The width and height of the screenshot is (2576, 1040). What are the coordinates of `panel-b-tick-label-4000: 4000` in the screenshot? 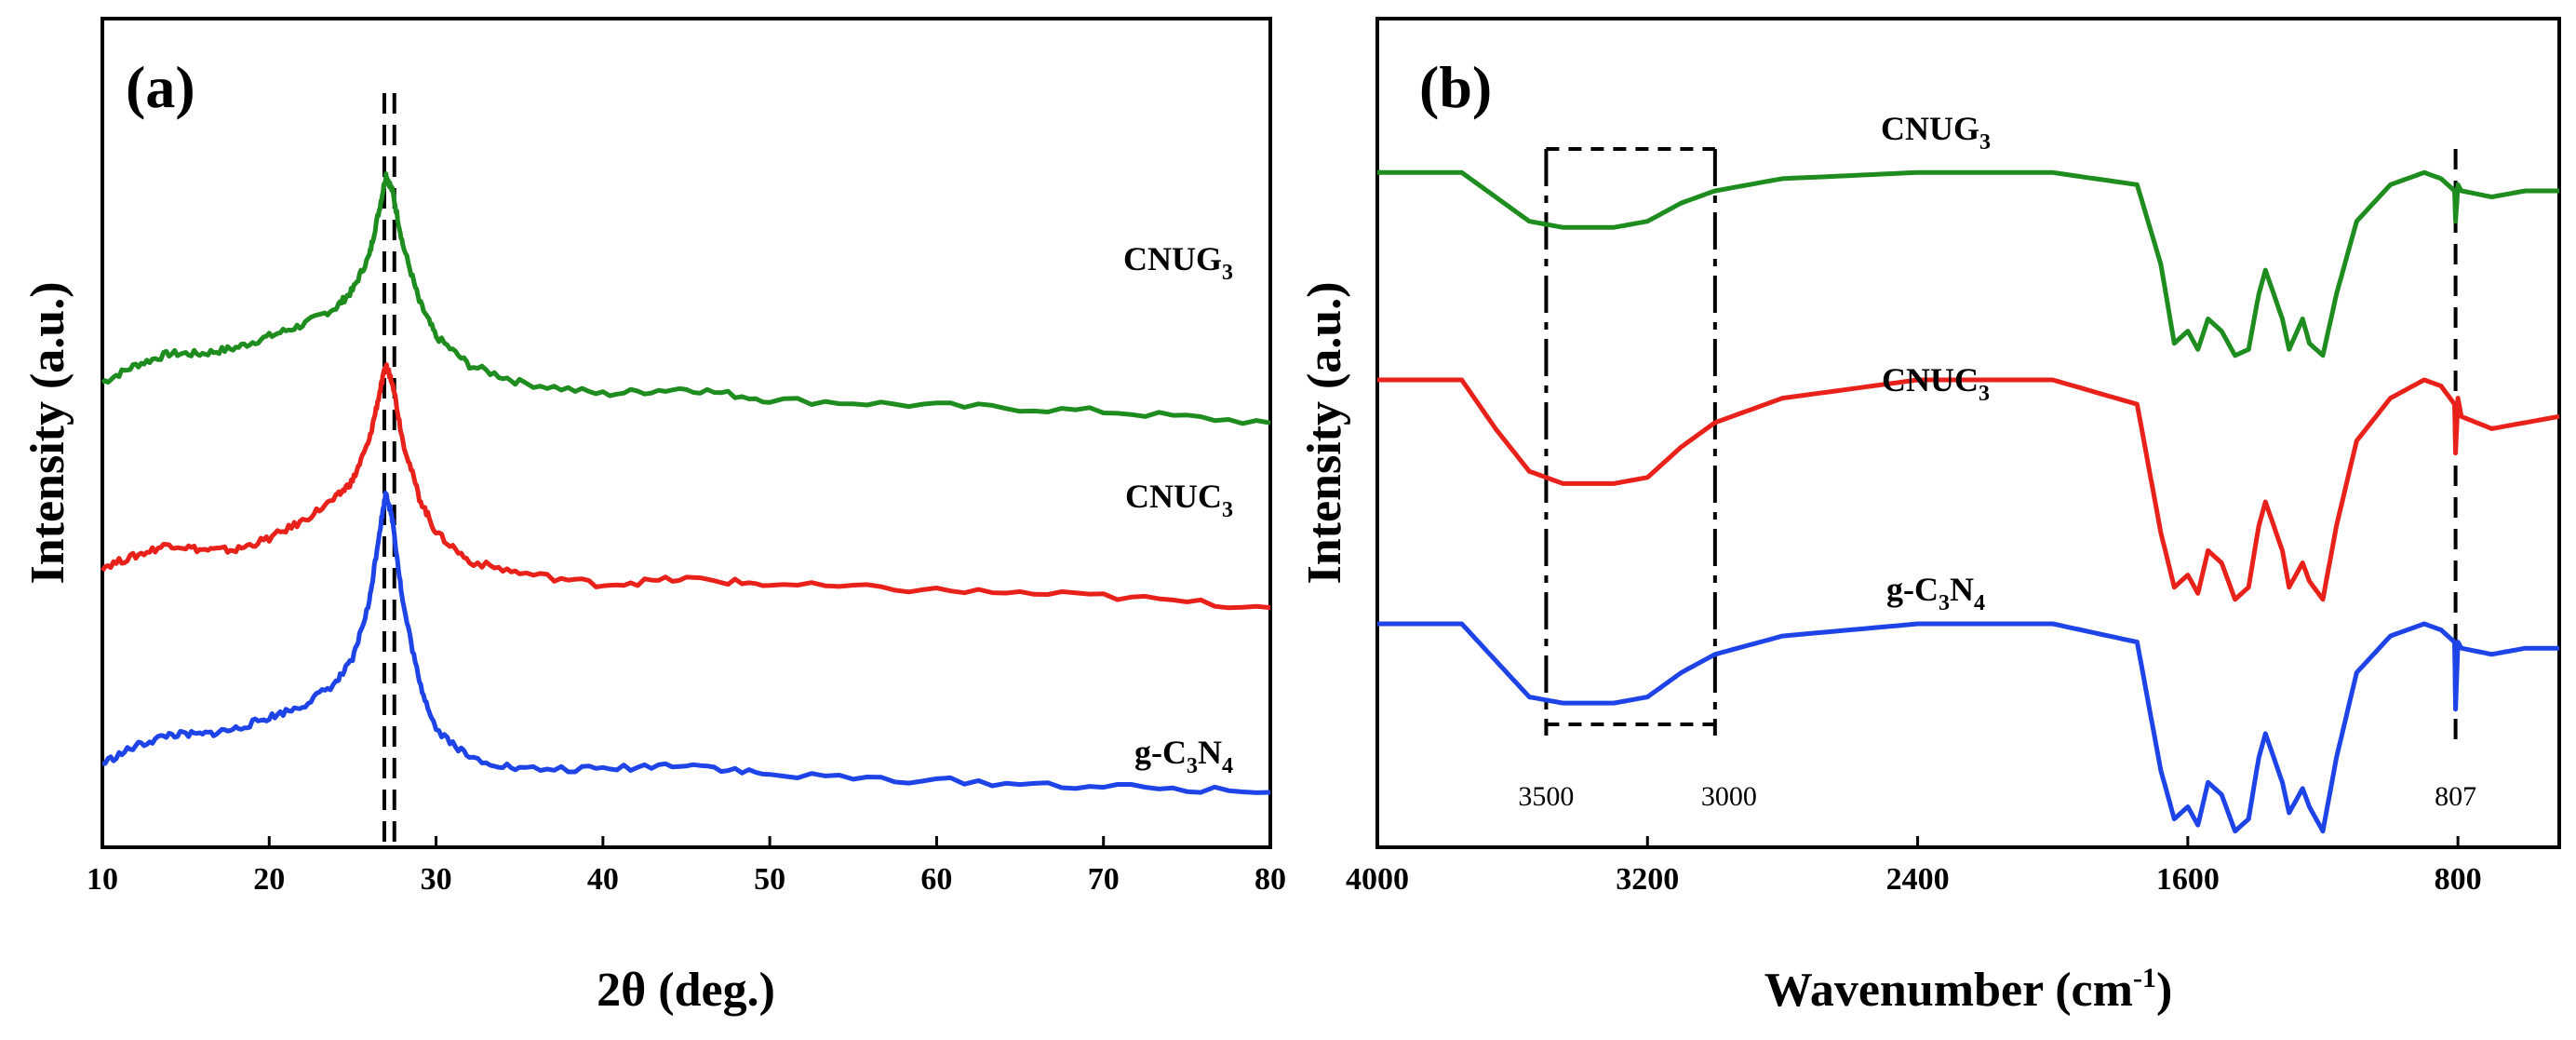 It's located at (1377, 879).